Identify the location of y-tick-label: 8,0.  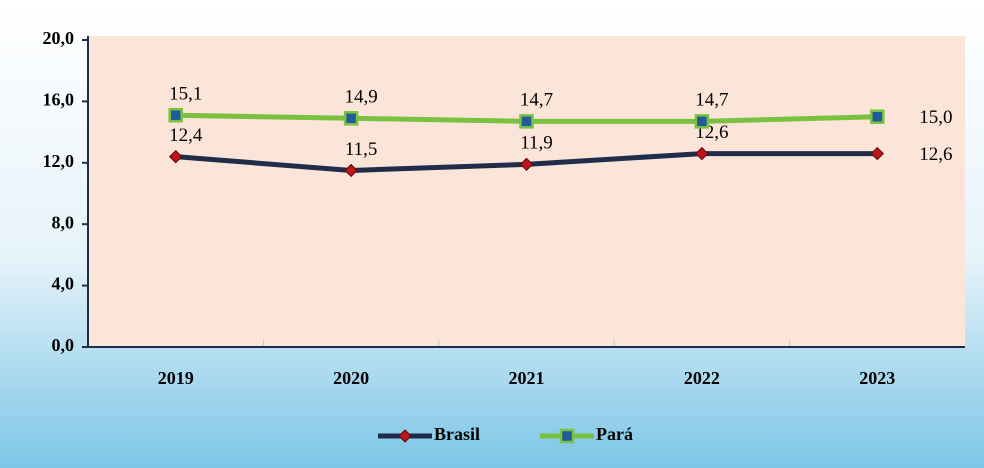
(63, 222).